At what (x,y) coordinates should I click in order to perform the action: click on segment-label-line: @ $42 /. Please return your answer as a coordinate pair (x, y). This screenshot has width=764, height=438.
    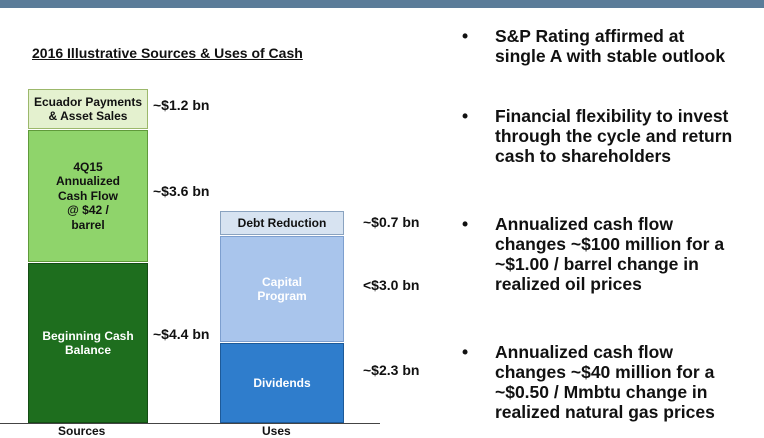
    Looking at the image, I should click on (88, 210).